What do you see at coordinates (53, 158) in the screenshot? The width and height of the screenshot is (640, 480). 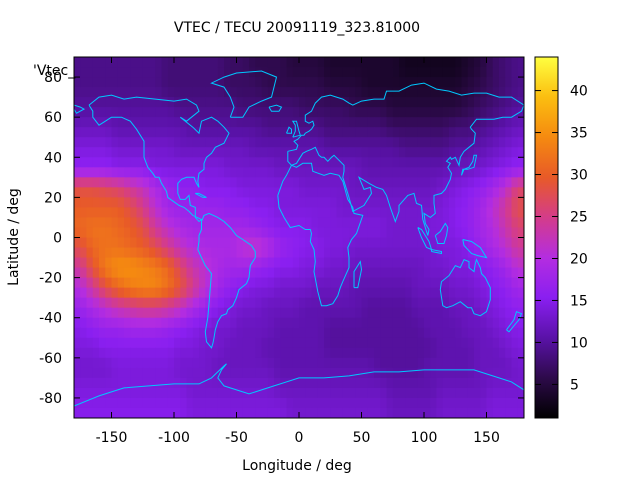 I see `y-tick-label: 40` at bounding box center [53, 158].